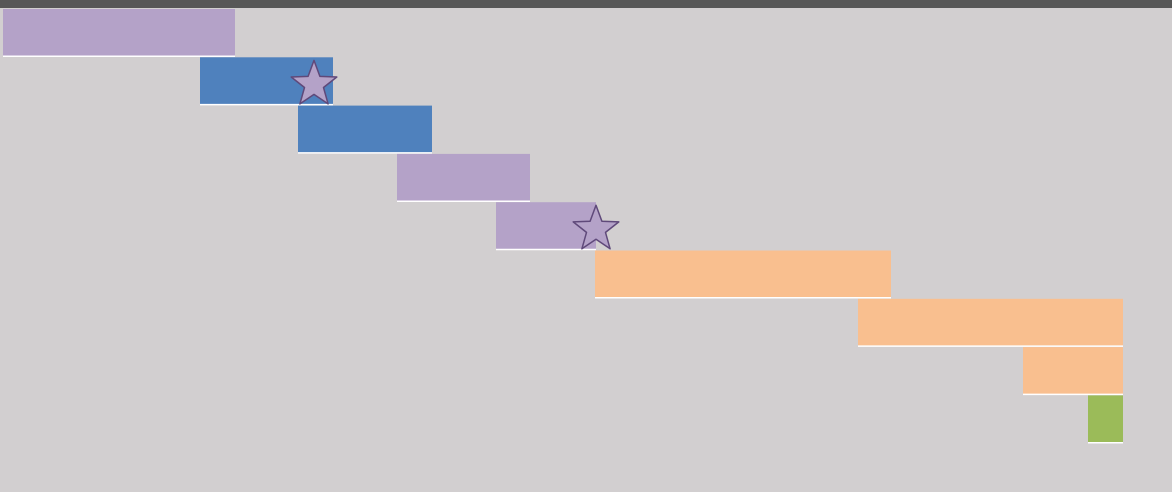  Describe the element at coordinates (586, 4) in the screenshot. I see `top-bar` at that location.